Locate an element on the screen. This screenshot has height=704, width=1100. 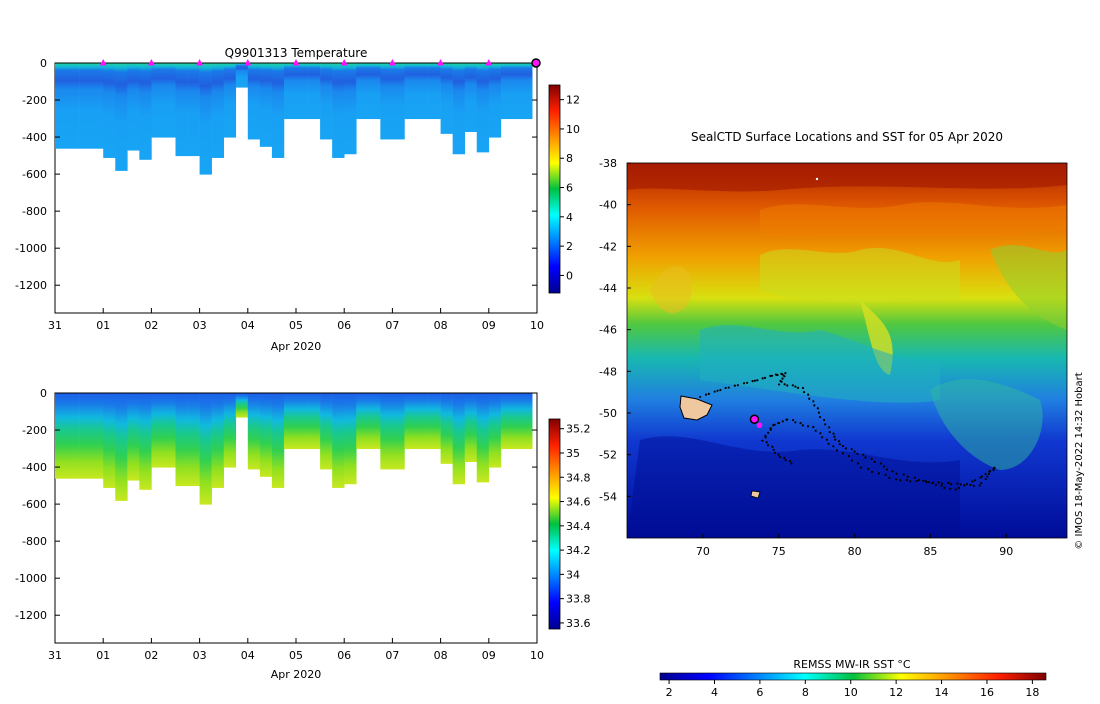
sst-colorbar-tick-label: 16 is located at coordinates (987, 692).